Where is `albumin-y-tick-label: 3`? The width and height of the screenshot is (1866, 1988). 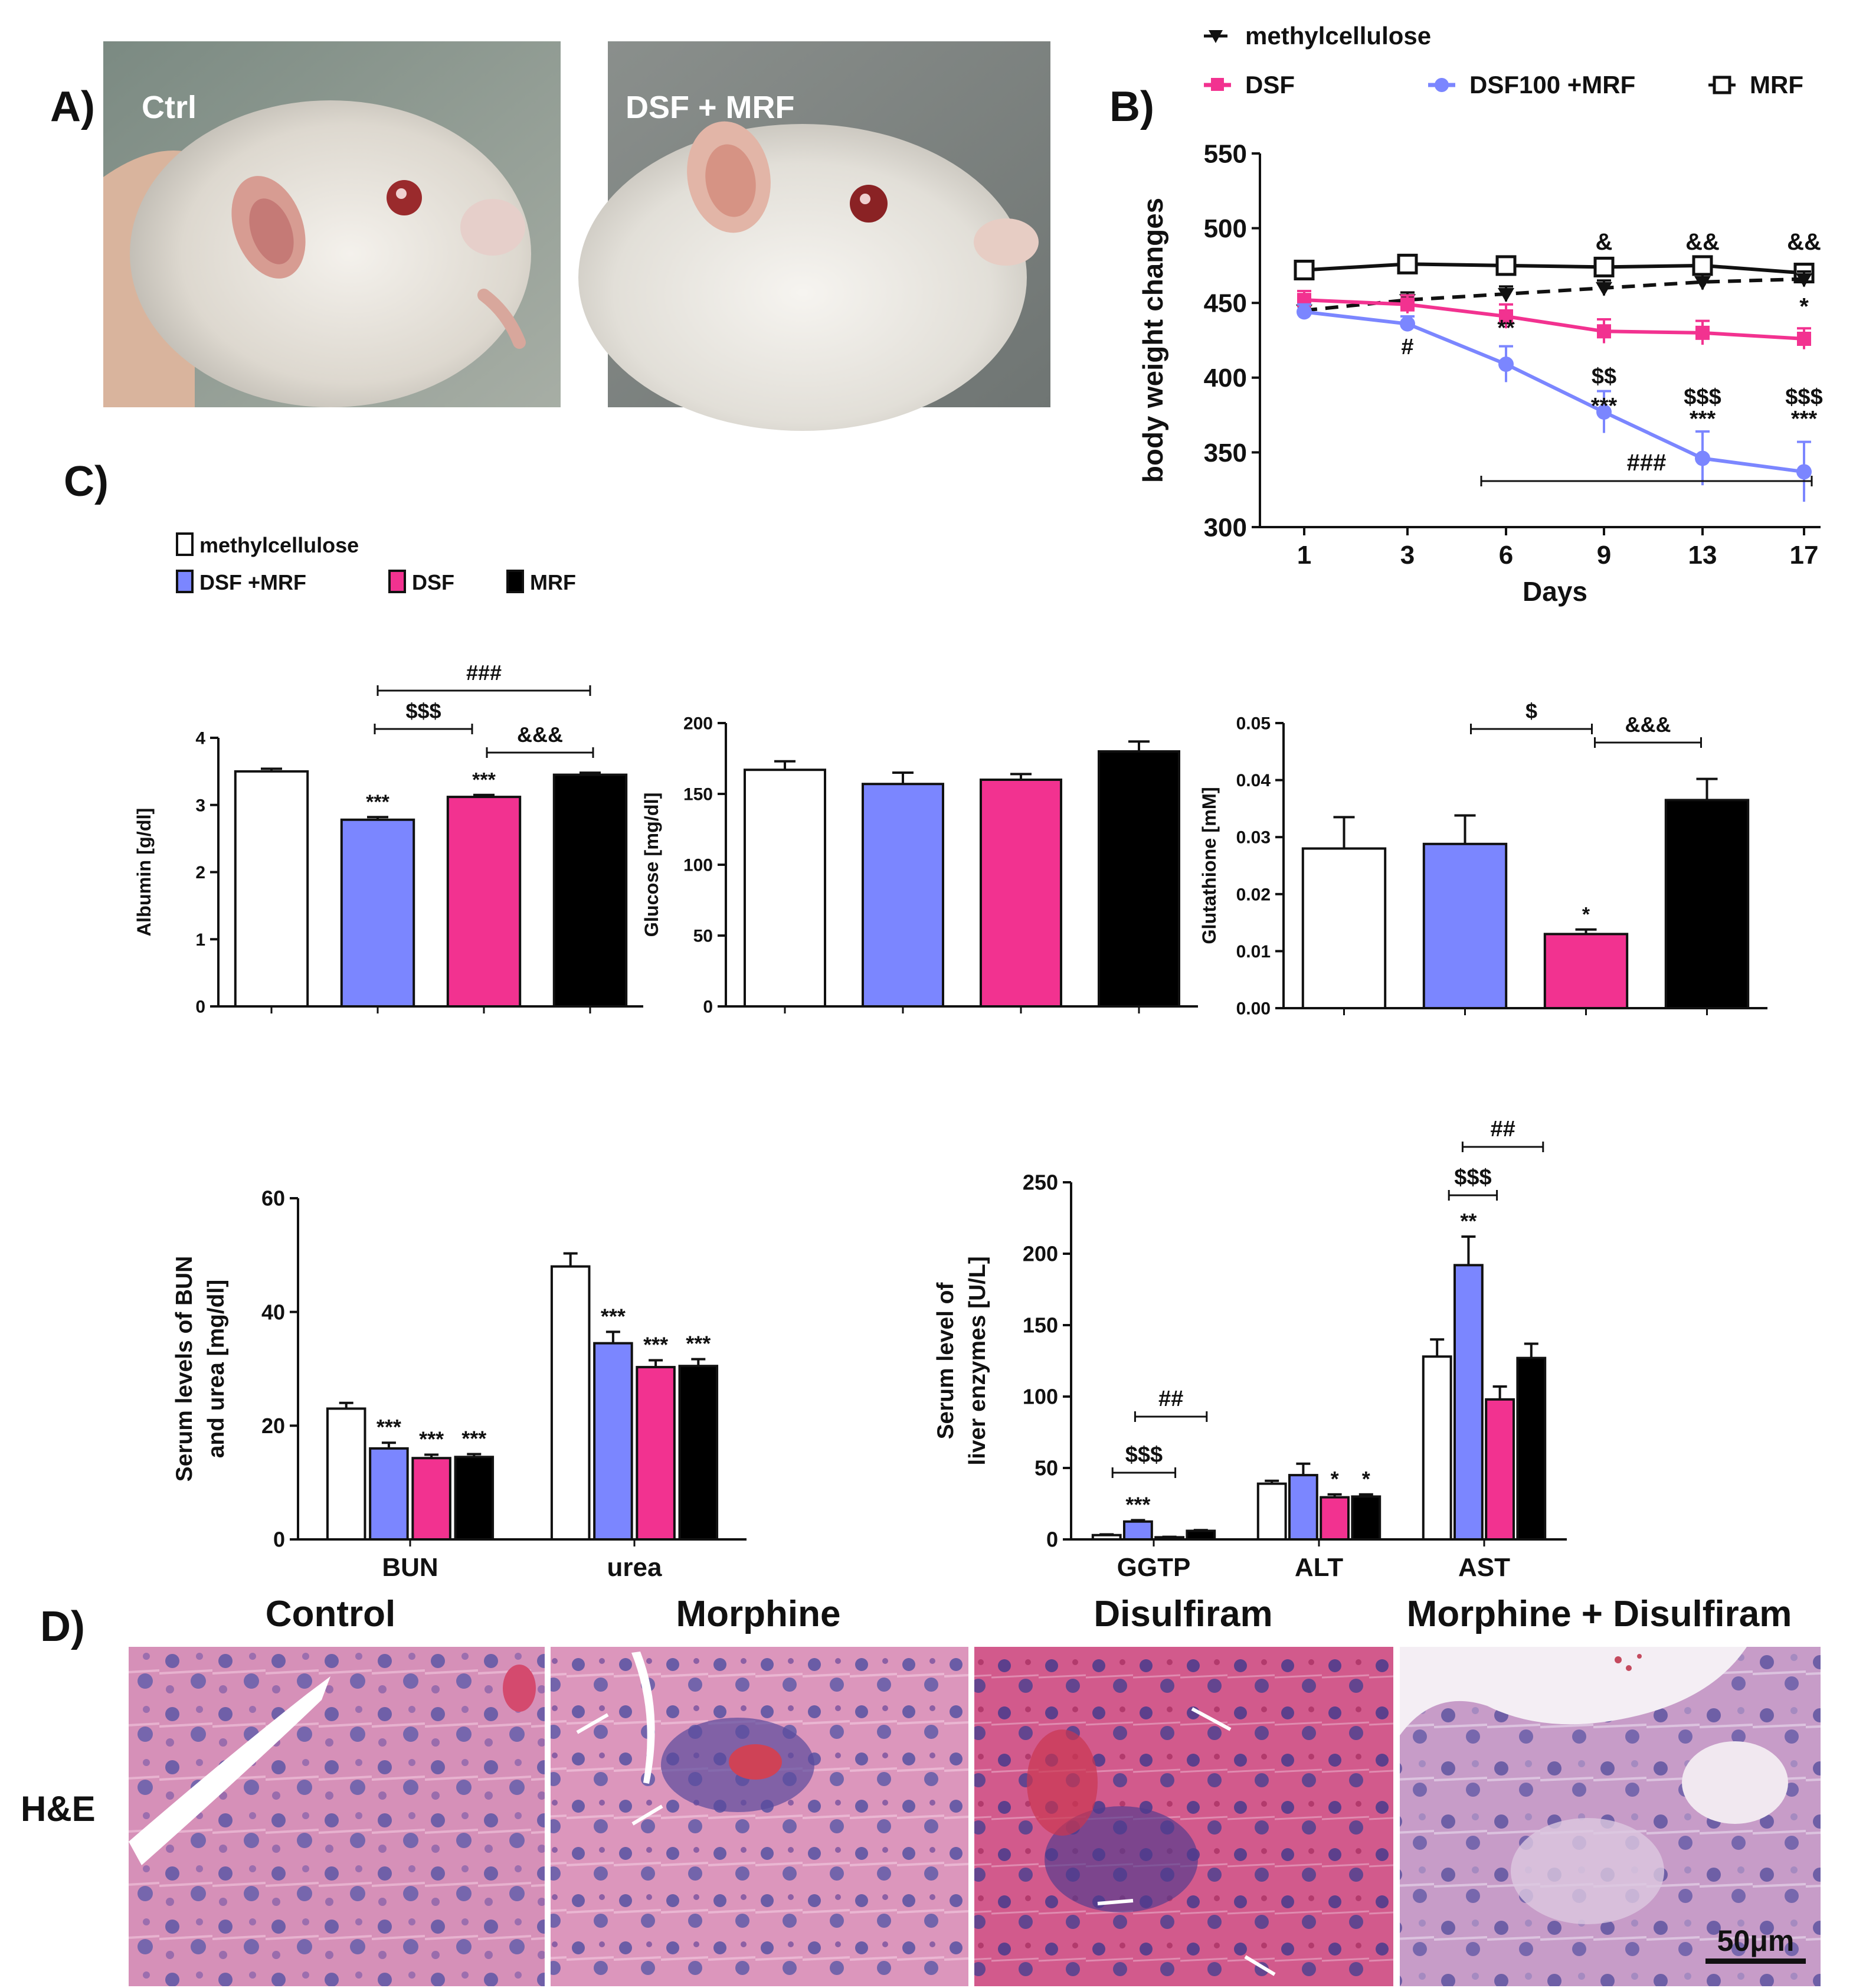
albumin-y-tick-label: 3 is located at coordinates (200, 805).